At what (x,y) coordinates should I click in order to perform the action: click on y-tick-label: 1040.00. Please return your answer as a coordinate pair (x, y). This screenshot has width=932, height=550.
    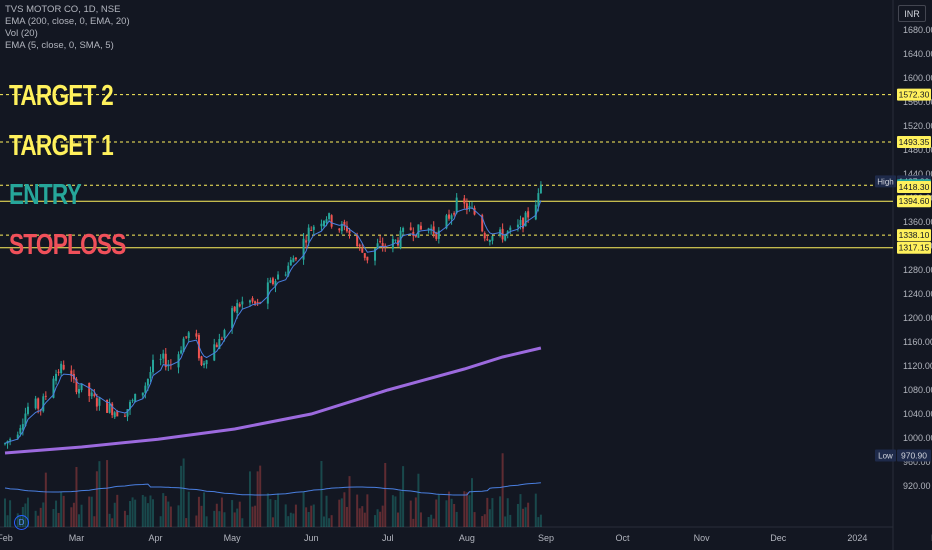
    Looking at the image, I should click on (917, 414).